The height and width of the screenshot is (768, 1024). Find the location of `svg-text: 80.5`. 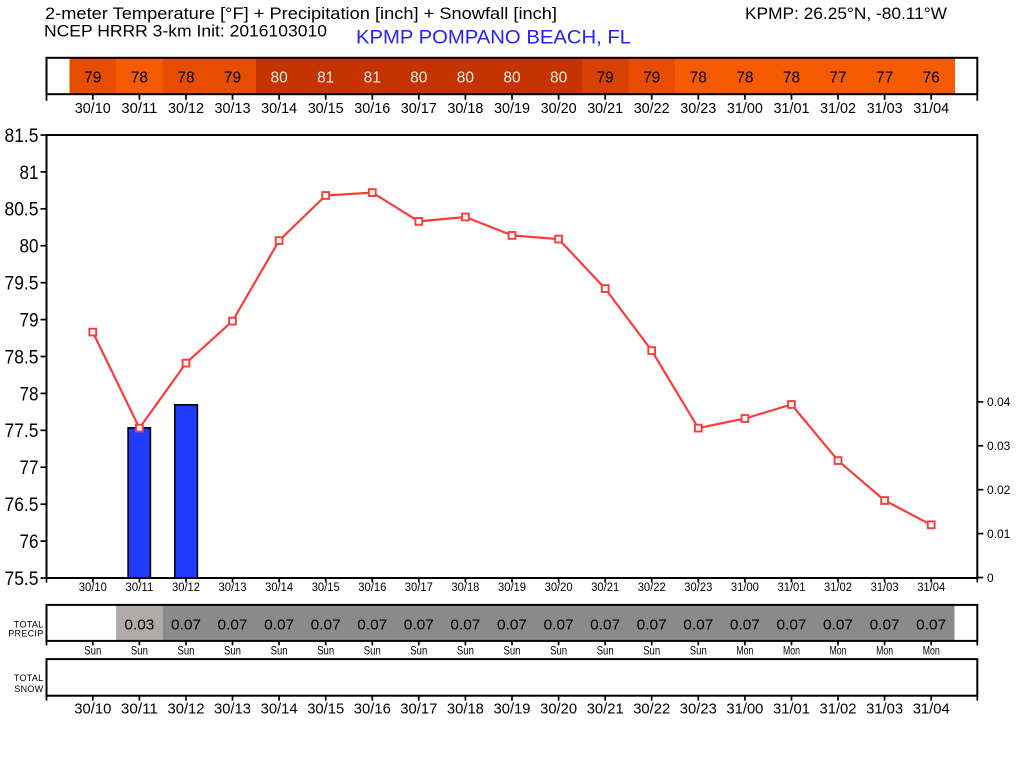

svg-text: 80.5 is located at coordinates (22, 210).